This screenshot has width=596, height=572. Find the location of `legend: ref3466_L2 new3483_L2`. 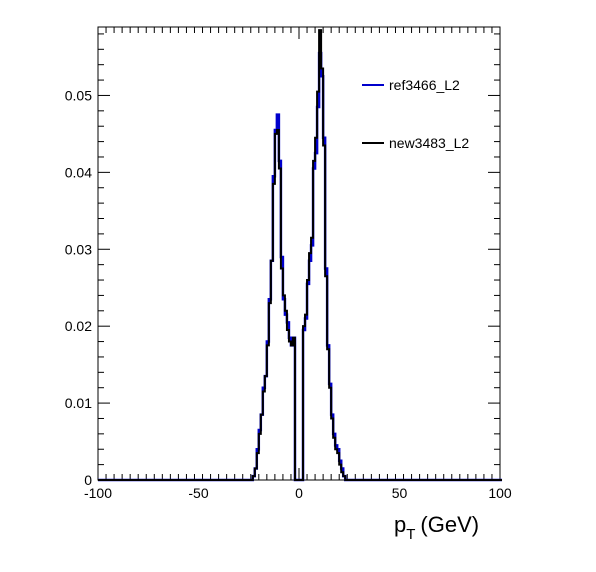

legend: ref3466_L2 new3483_L2 is located at coordinates (415, 114).